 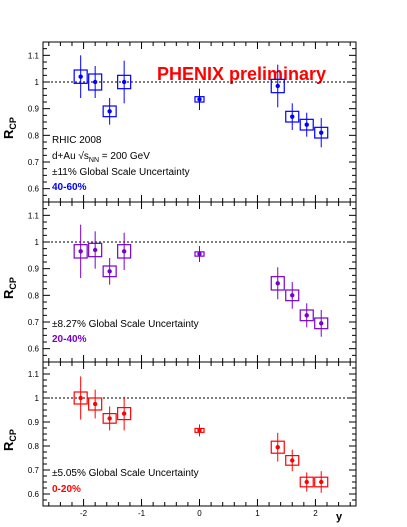 What do you see at coordinates (241, 74) in the screenshot?
I see `chart-title: PHENIX preliminary` at bounding box center [241, 74].